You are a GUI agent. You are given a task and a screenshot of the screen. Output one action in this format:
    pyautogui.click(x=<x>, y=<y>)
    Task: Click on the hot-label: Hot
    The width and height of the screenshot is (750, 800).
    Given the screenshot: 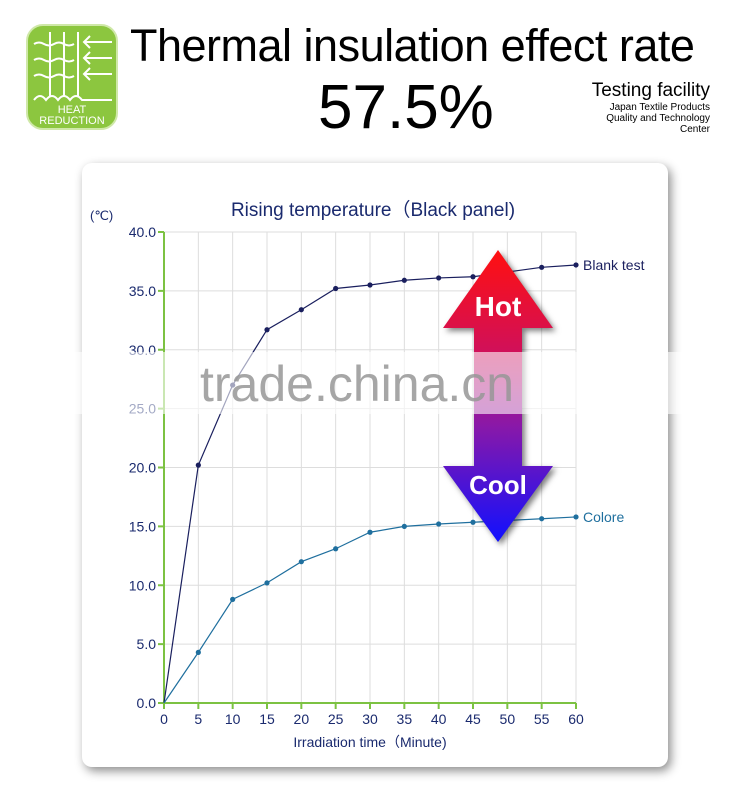 What is the action you would take?
    pyautogui.click(x=498, y=306)
    